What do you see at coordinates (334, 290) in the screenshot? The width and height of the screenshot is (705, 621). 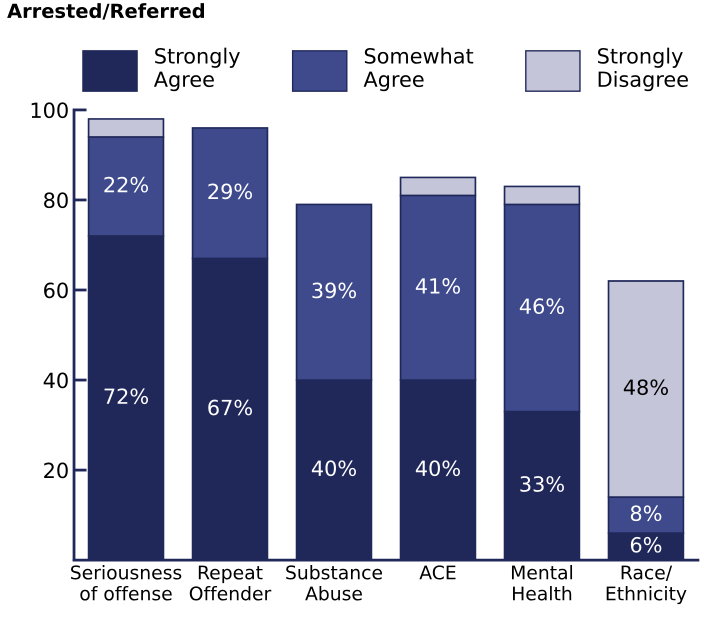 I see `data-label: 39%` at bounding box center [334, 290].